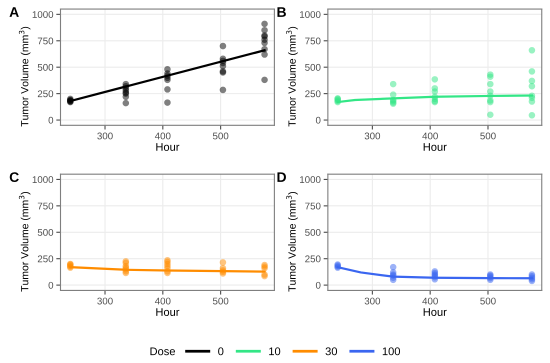 Image resolution: width=550 pixels, height=363 pixels. I want to click on legend-title: Dose, so click(162, 351).